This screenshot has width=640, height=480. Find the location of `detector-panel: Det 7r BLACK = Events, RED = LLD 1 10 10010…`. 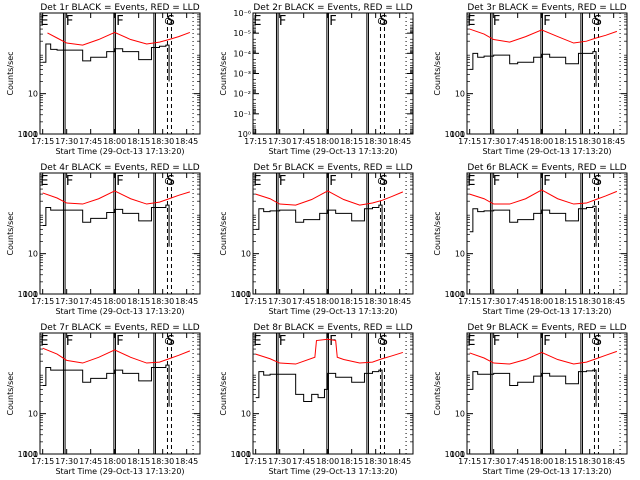

detector-panel: Det 7r BLACK = Events, RED = LLD 1 10 10010… is located at coordinates (103, 399).